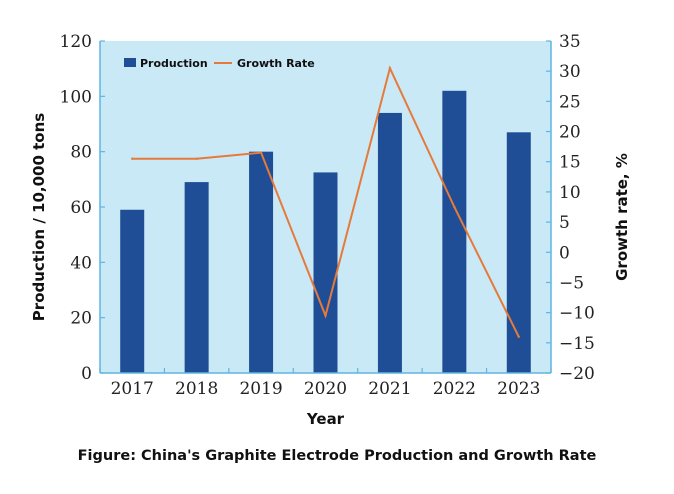  Describe the element at coordinates (518, 336) in the screenshot. I see `growth-point-2023` at that location.